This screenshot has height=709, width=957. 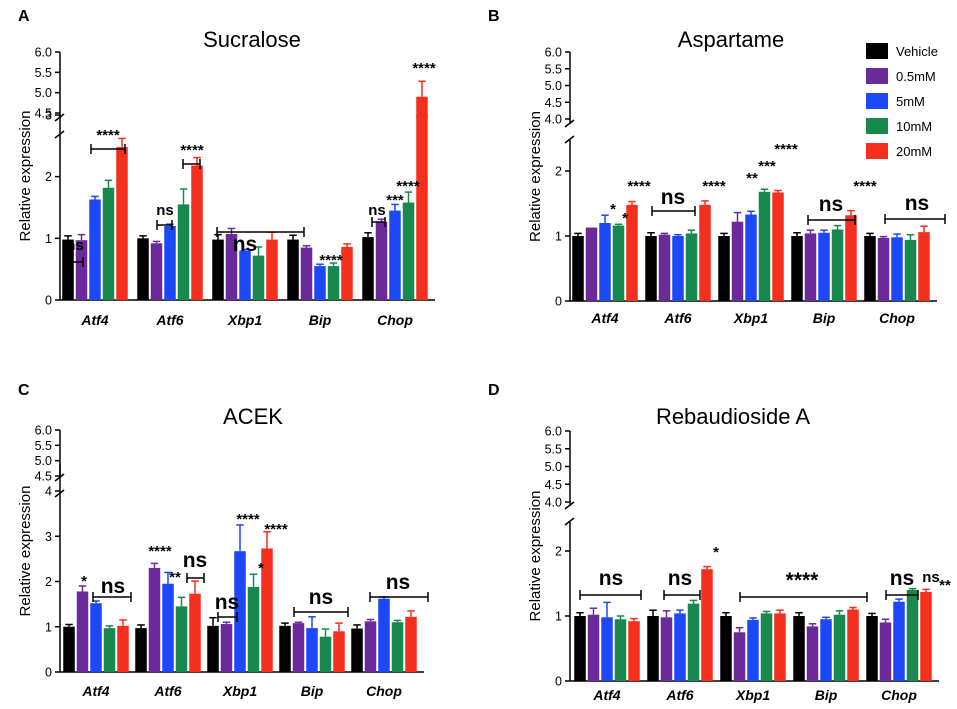 What do you see at coordinates (733, 416) in the screenshot?
I see `chart-title: Rebaudioside A` at bounding box center [733, 416].